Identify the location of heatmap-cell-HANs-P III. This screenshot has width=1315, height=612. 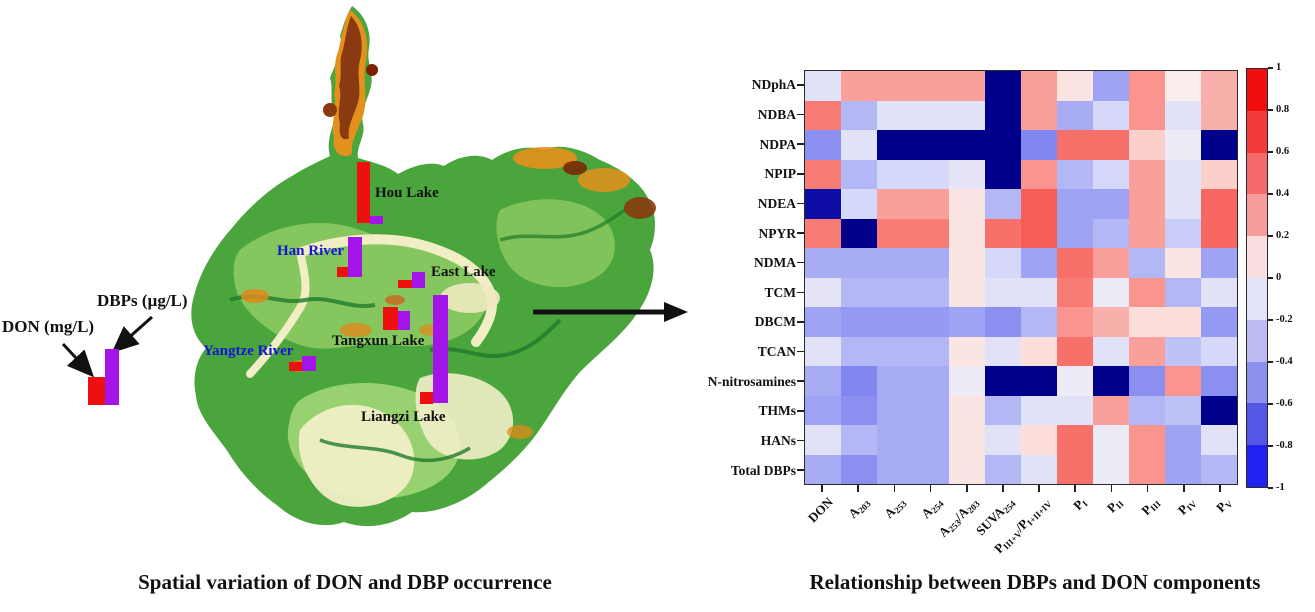
(1147, 440).